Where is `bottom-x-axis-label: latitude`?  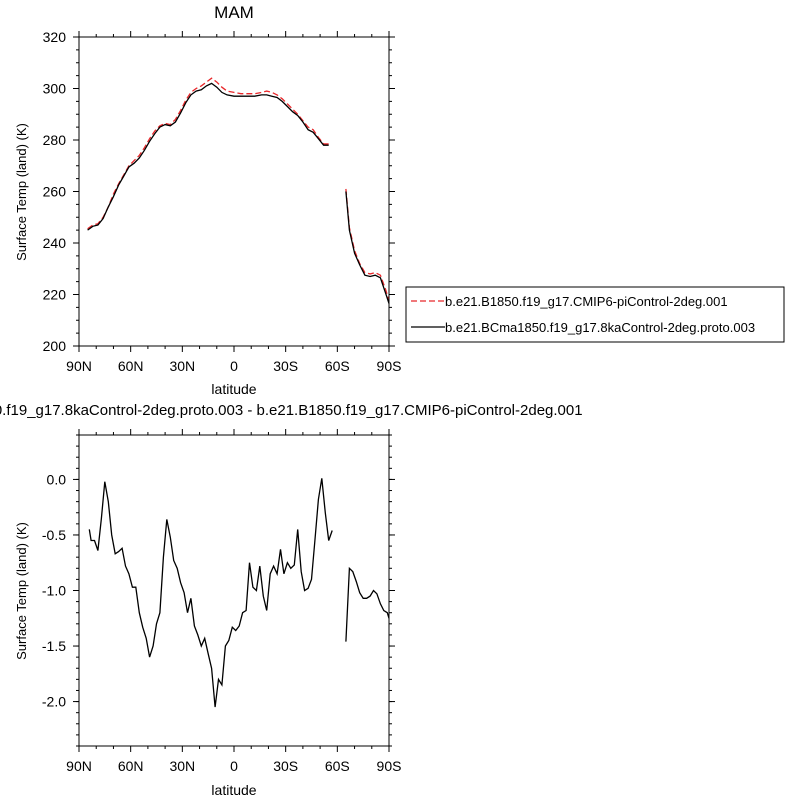 bottom-x-axis-label: latitude is located at coordinates (233, 790).